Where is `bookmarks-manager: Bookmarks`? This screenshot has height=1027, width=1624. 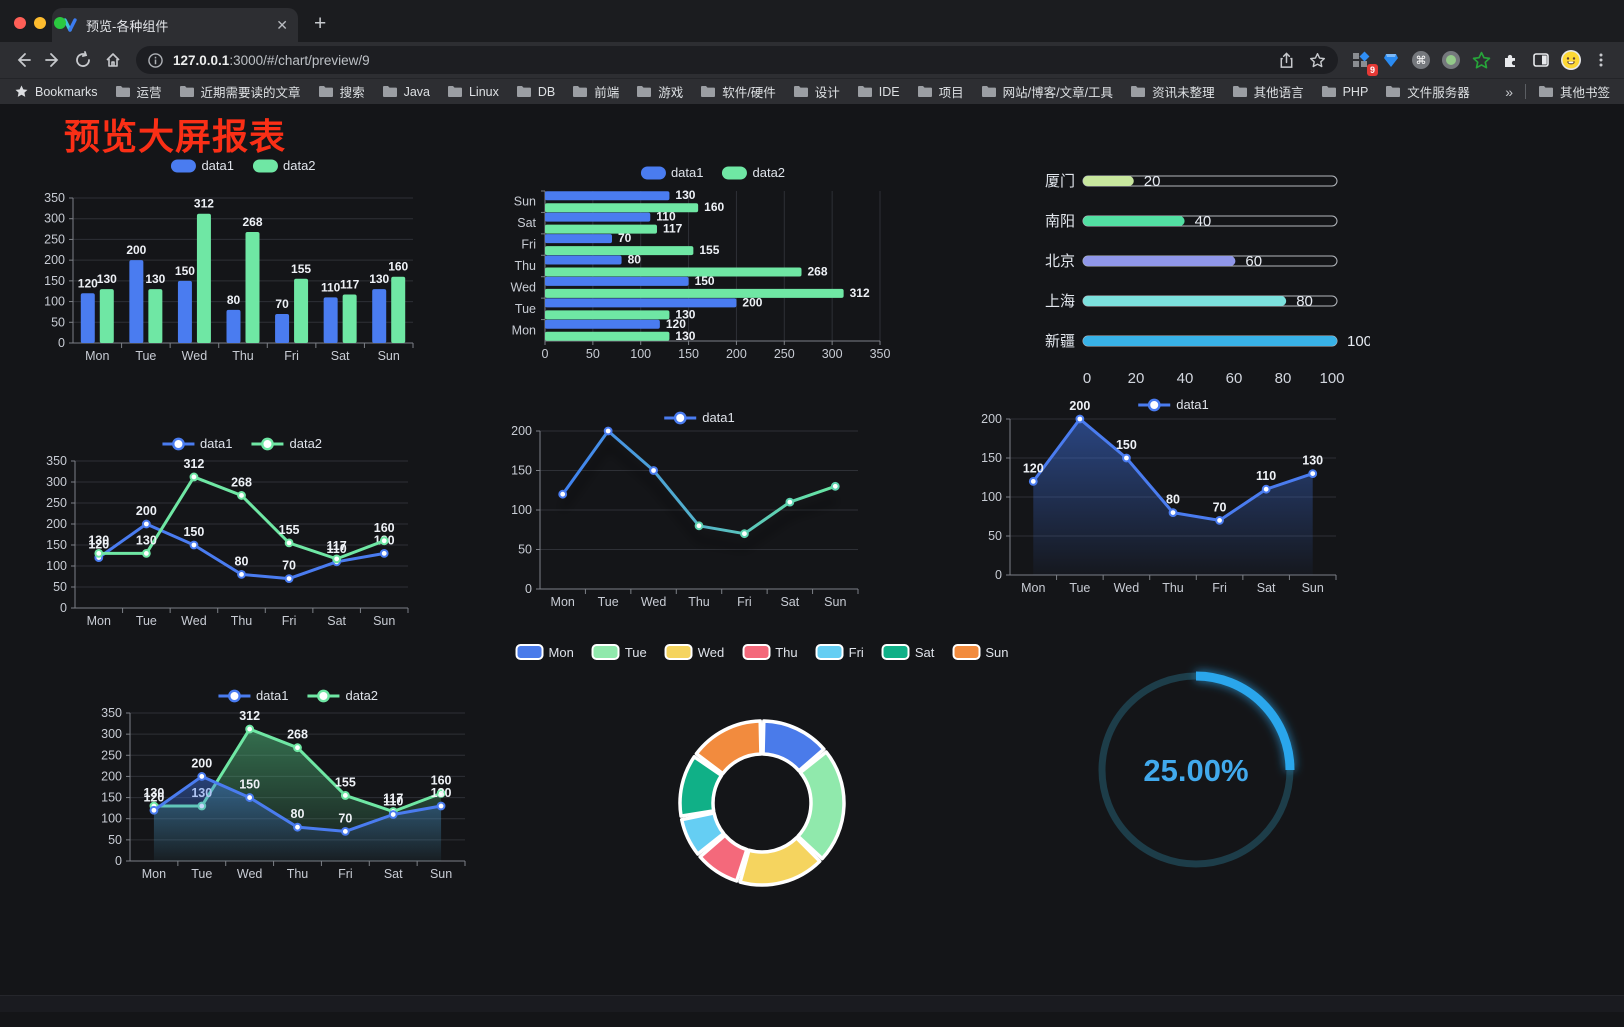
bookmarks-manager: Bookmarks is located at coordinates (56, 91).